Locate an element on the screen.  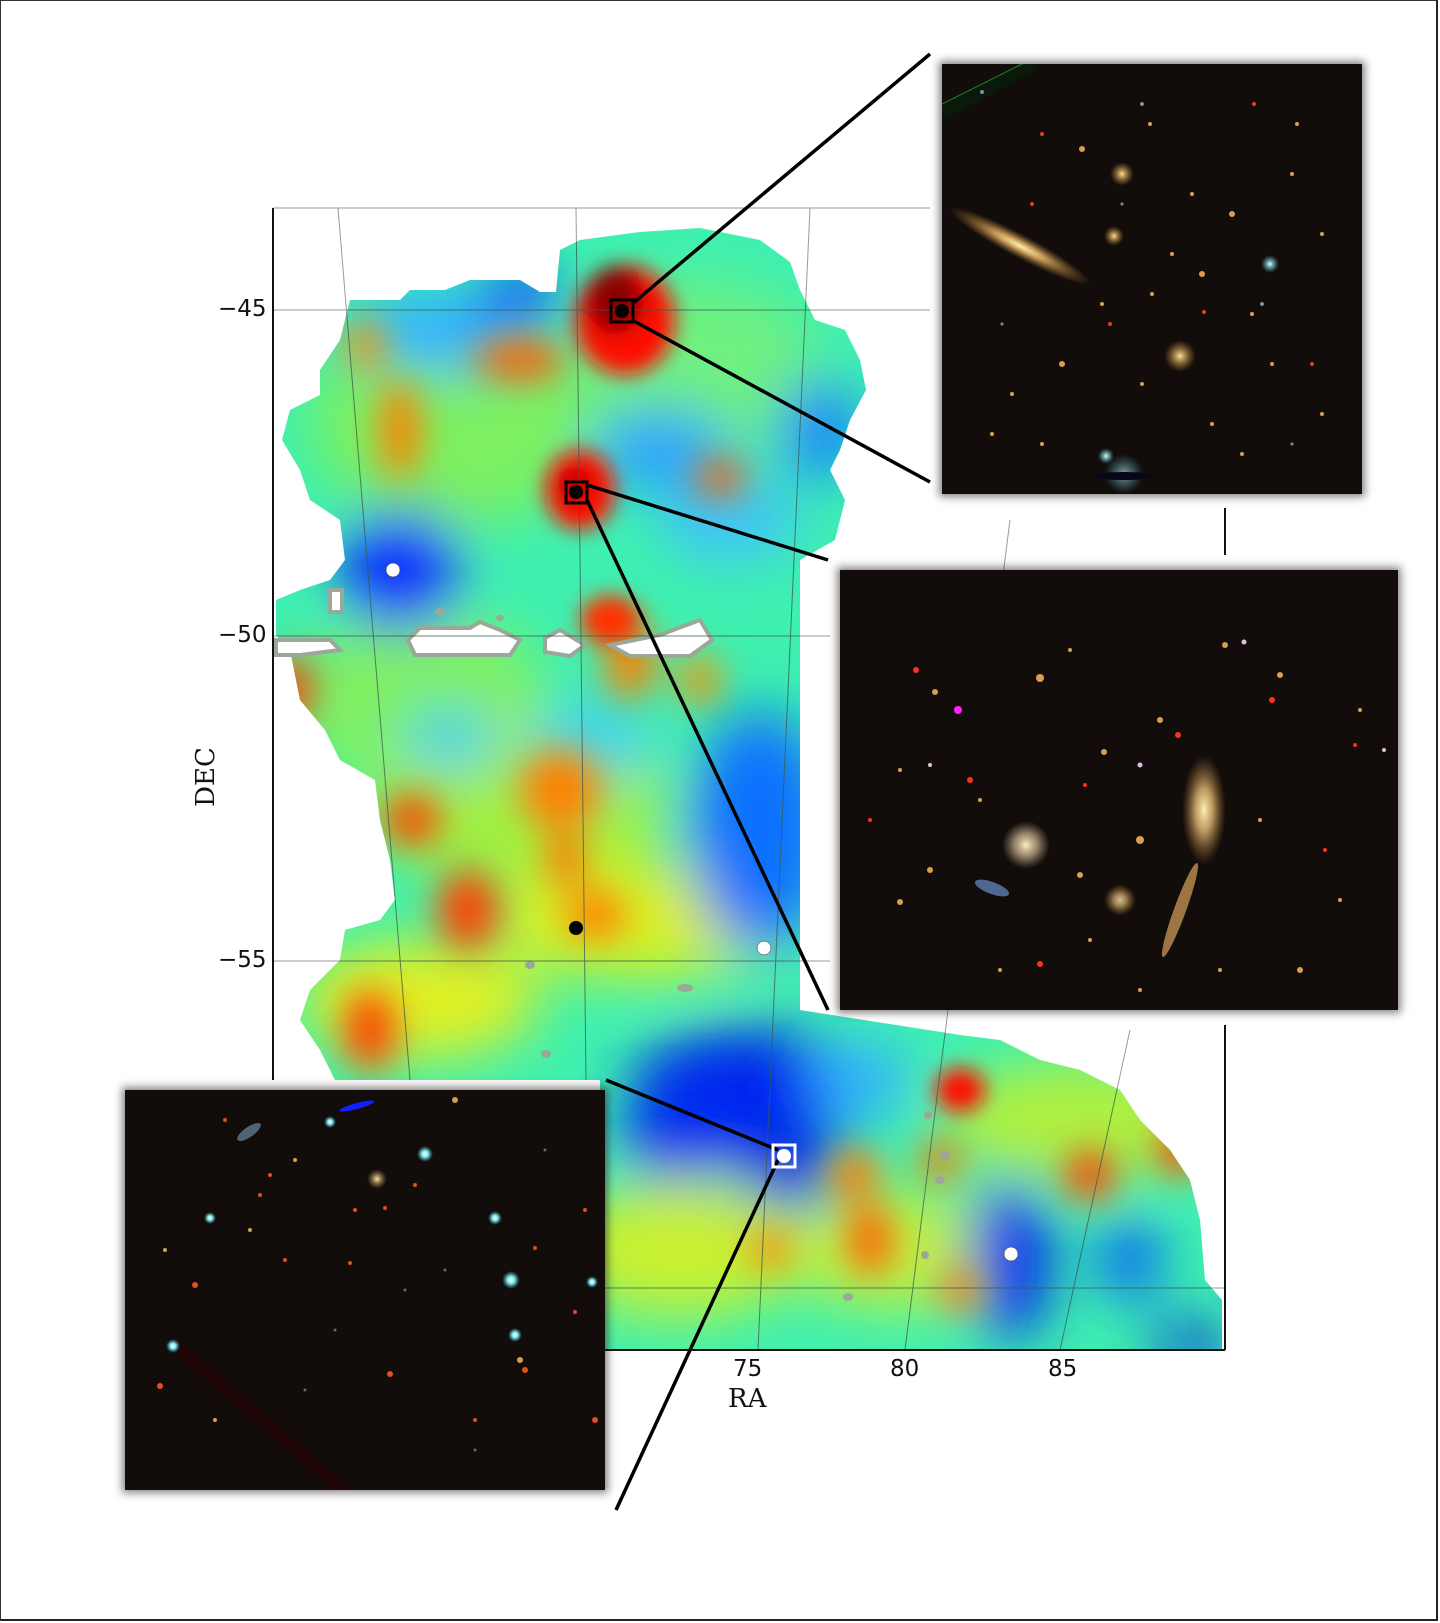
y-tick-label: −45 is located at coordinates (242, 309).